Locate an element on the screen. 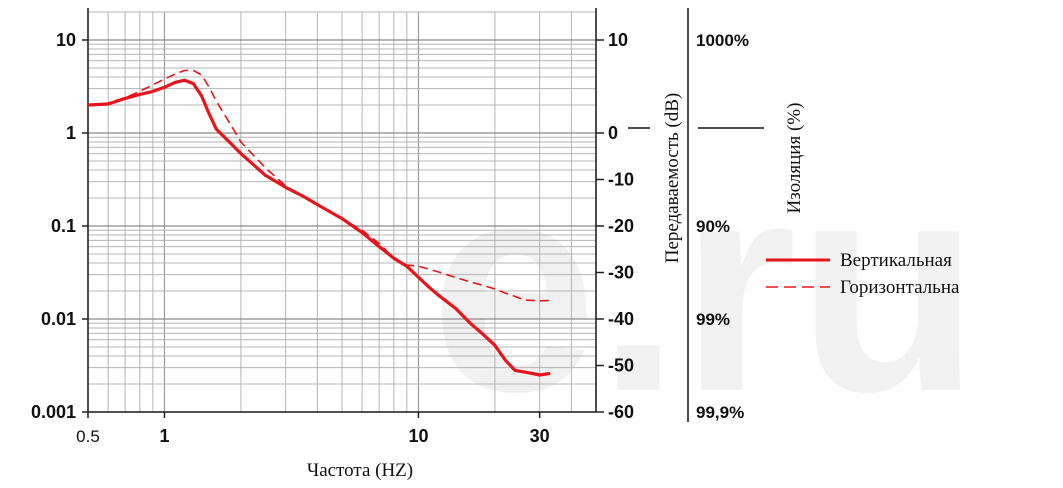  isolation-tick-label: 99% is located at coordinates (713, 319).